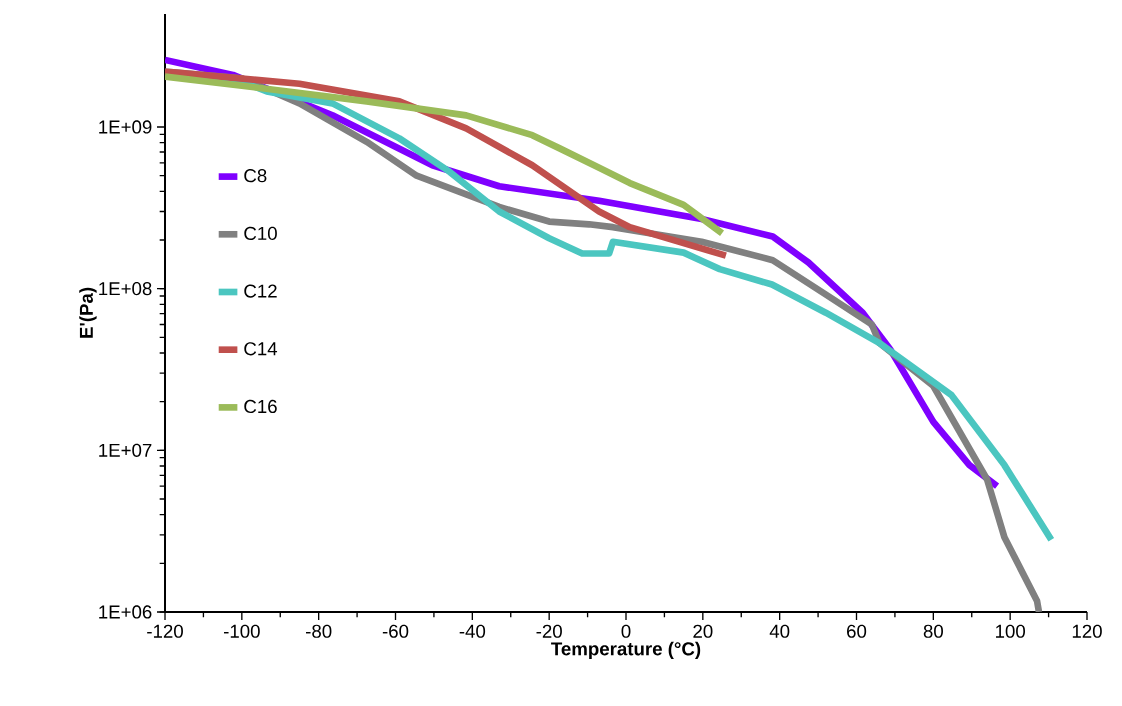 This screenshot has height=706, width=1122. I want to click on x-tick-label: -60, so click(395, 631).